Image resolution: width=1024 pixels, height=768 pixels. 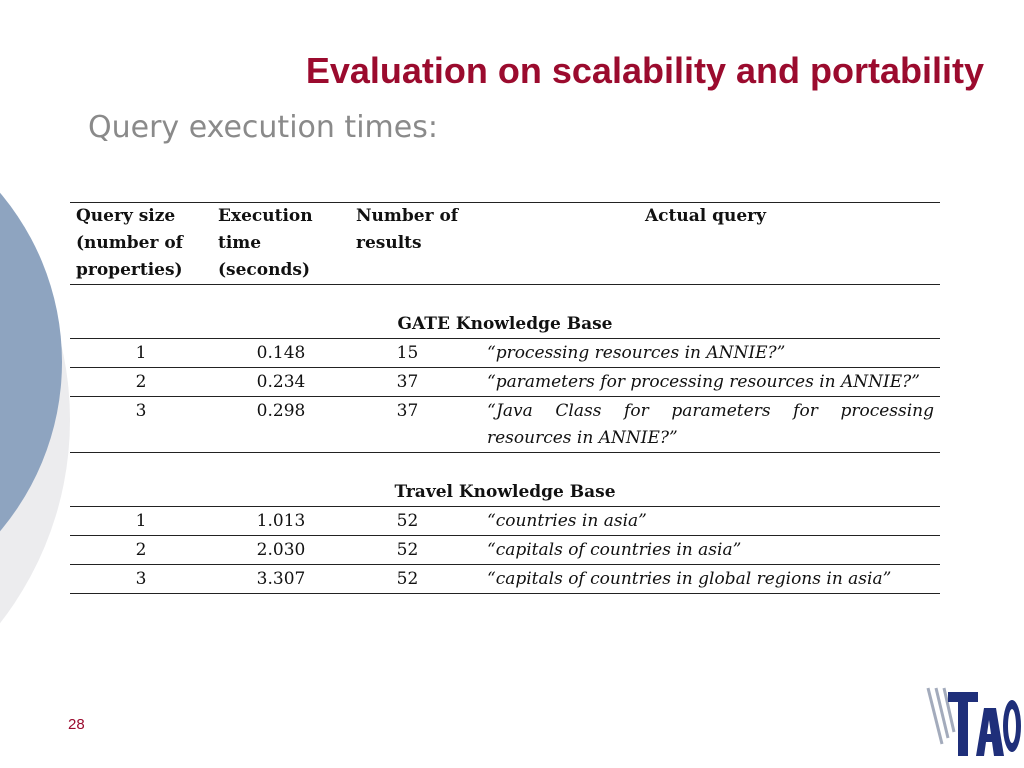 I want to click on table-row: 1 1.013 52 “countries in asia”, so click(x=505, y=521).